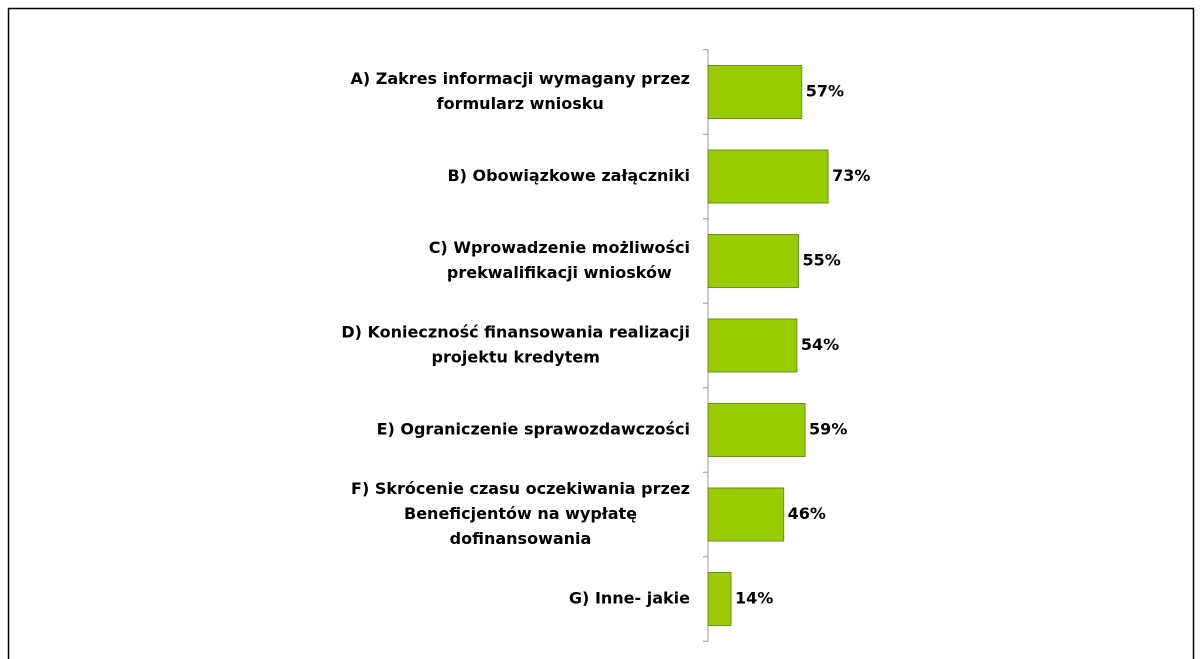 The width and height of the screenshot is (1202, 659). I want to click on category-label: F) Skrócenie czasu oczekiwania przez, so click(520, 488).